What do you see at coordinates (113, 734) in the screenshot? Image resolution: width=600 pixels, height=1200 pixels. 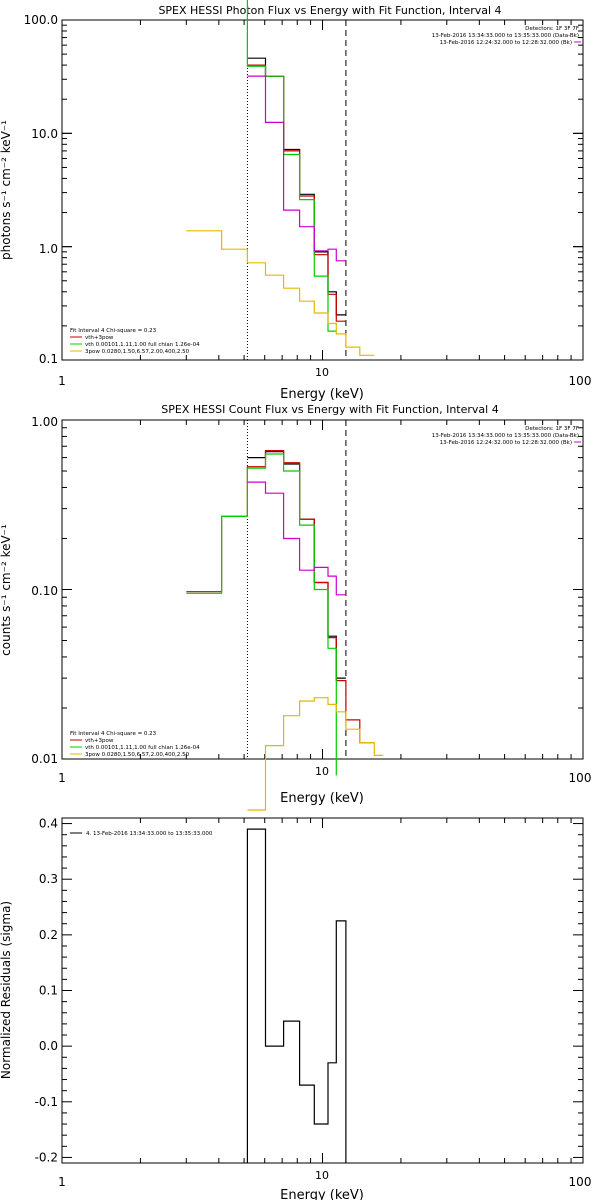 I see `count-flux-legend-header: Fit Interval 4 Chi-square = 0.23` at bounding box center [113, 734].